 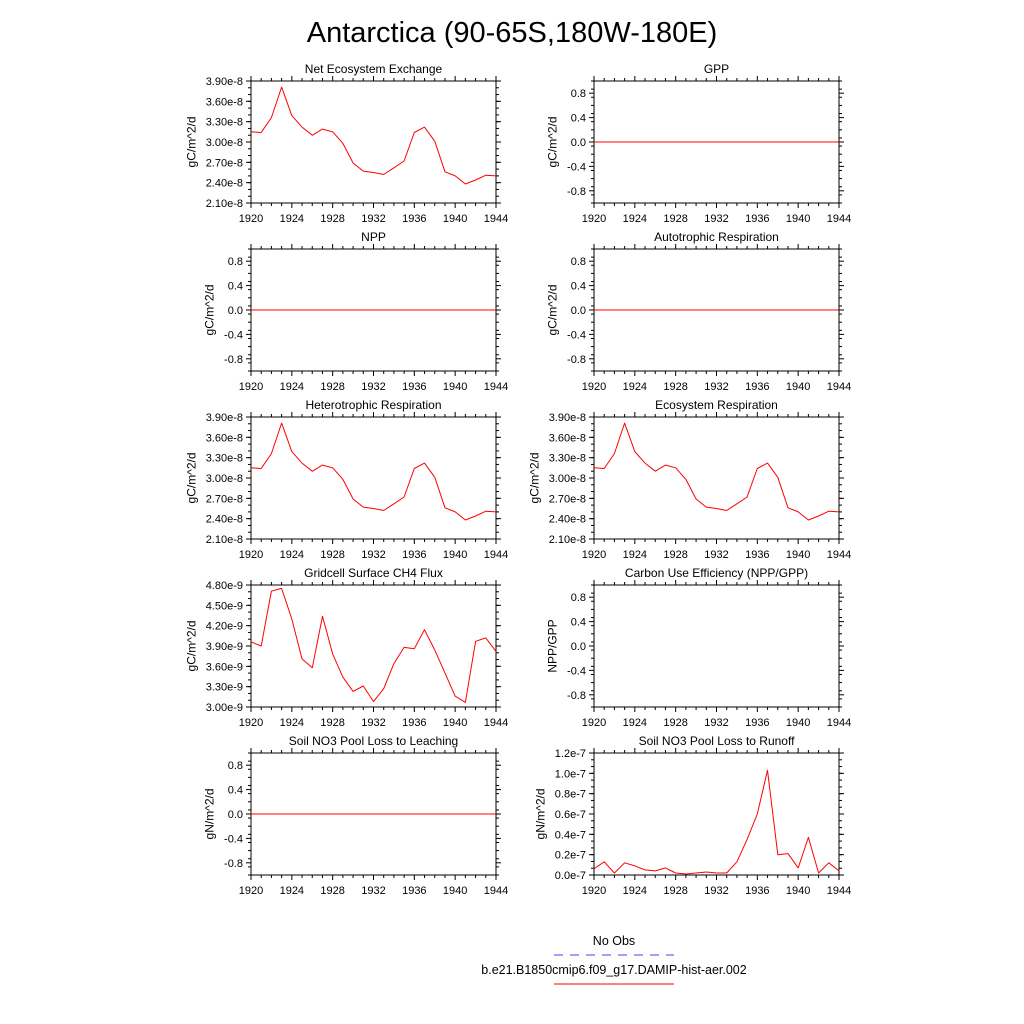 I want to click on y-tick-label: 1.2e-7, so click(x=570, y=754).